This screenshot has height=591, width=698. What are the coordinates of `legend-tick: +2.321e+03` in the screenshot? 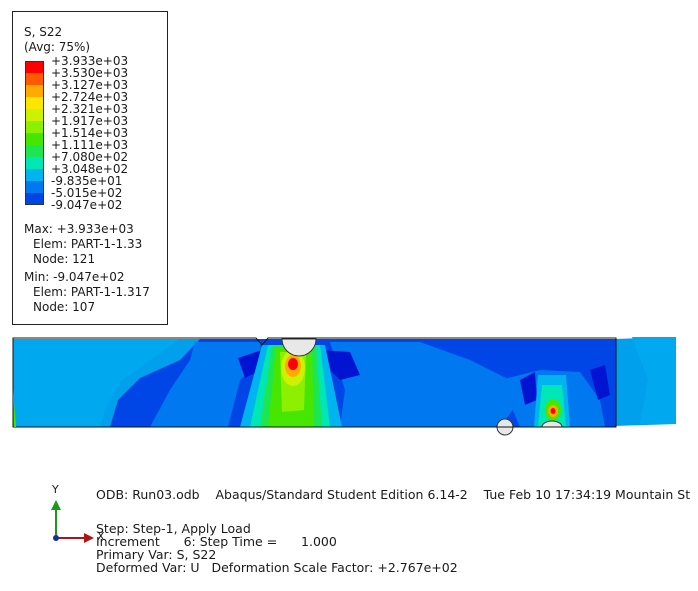 It's located at (90, 109).